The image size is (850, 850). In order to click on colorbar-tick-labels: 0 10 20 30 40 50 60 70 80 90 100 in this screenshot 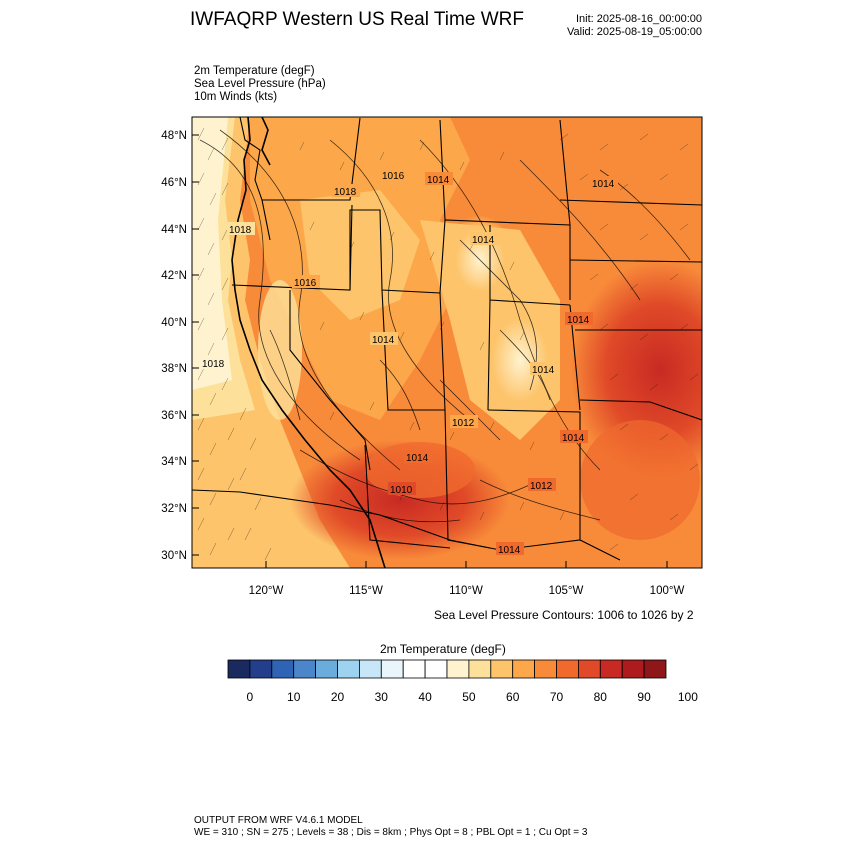, I will do `click(473, 697)`.